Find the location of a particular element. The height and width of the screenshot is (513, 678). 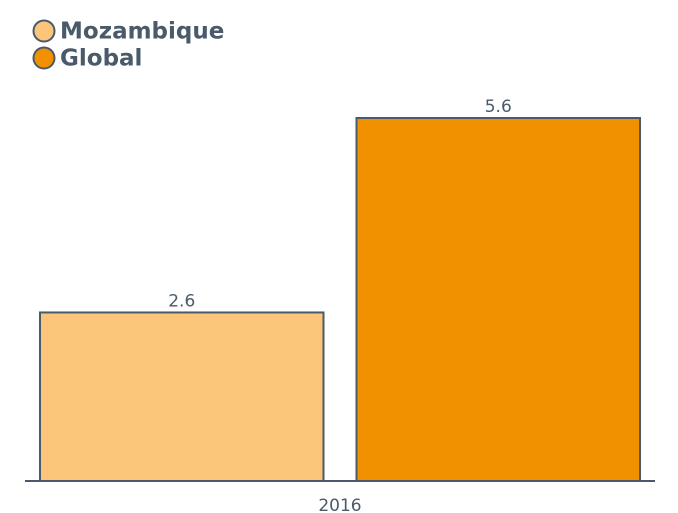

bar is located at coordinates (182, 397).